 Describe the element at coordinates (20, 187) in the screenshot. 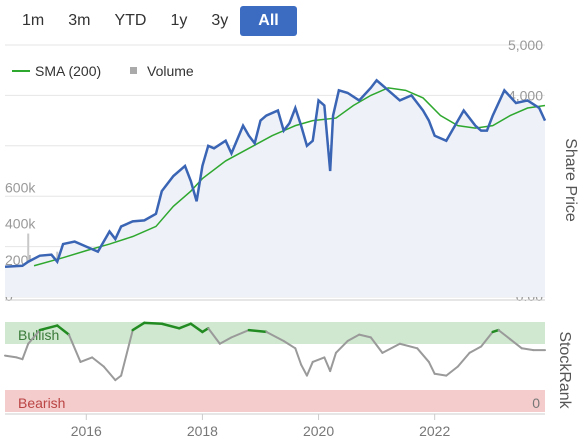

I see `volume-tick-label: 600k` at that location.